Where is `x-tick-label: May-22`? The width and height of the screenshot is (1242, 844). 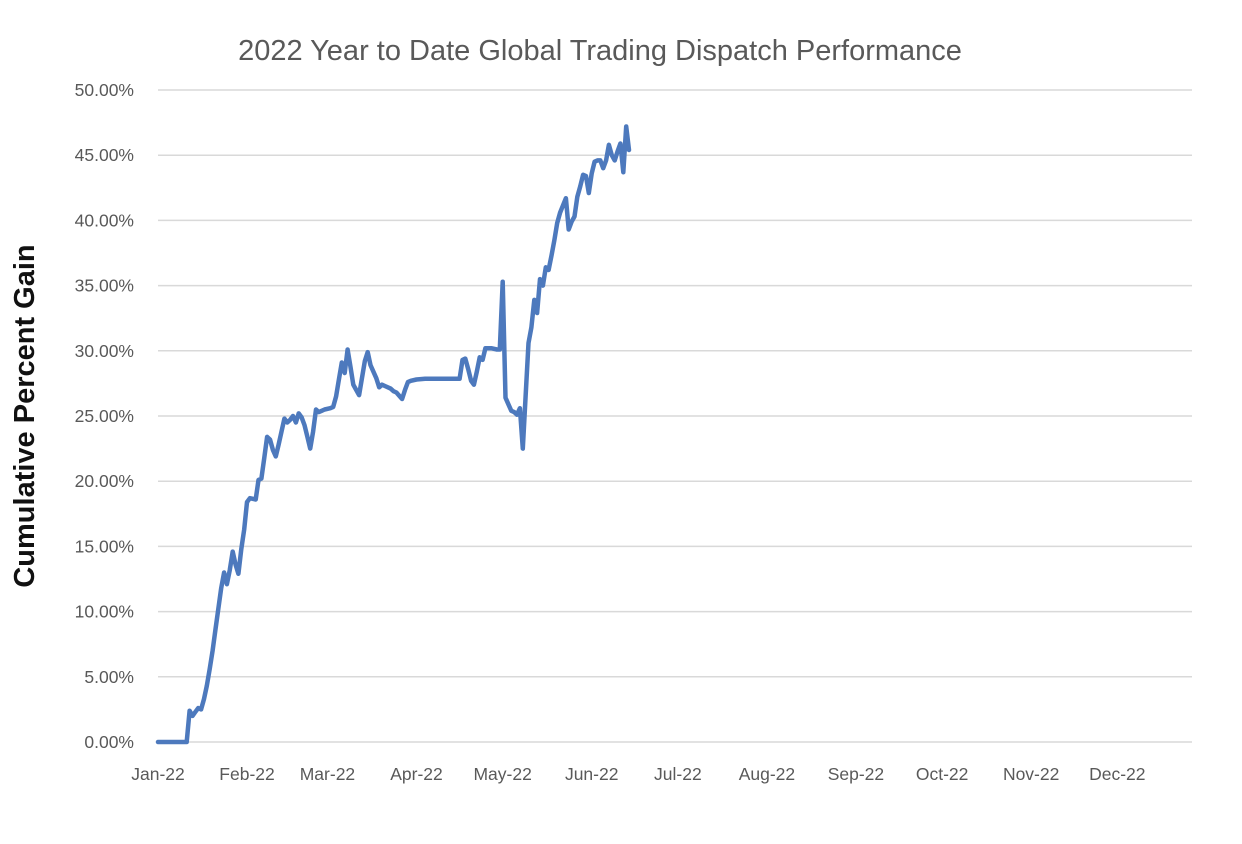
x-tick-label: May-22 is located at coordinates (502, 774).